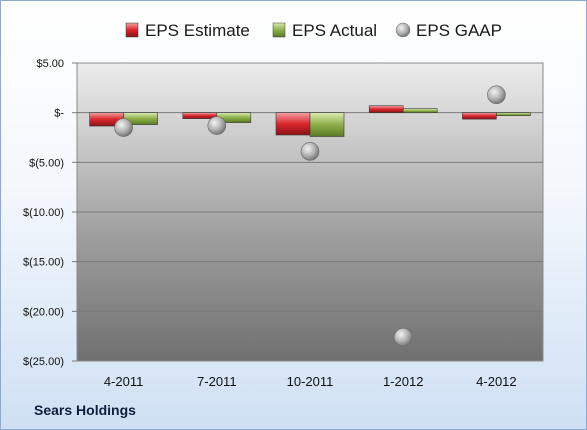 The height and width of the screenshot is (430, 587). What do you see at coordinates (85, 410) in the screenshot?
I see `company-name: Sears Holdings` at bounding box center [85, 410].